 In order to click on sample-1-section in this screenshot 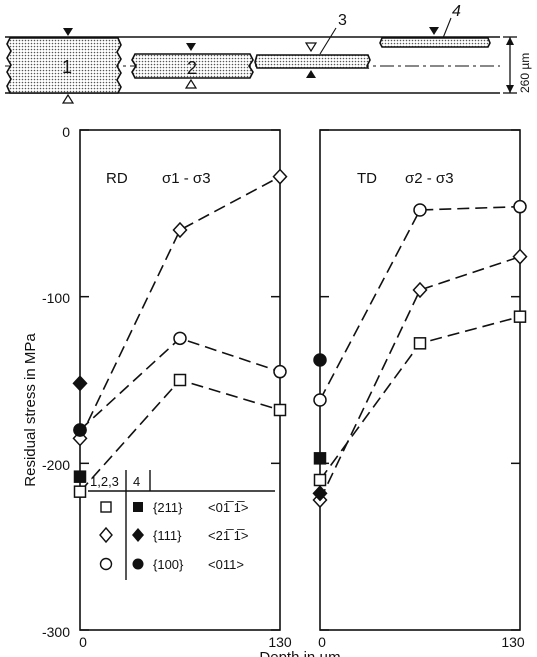, I will do `click(64, 65)`.